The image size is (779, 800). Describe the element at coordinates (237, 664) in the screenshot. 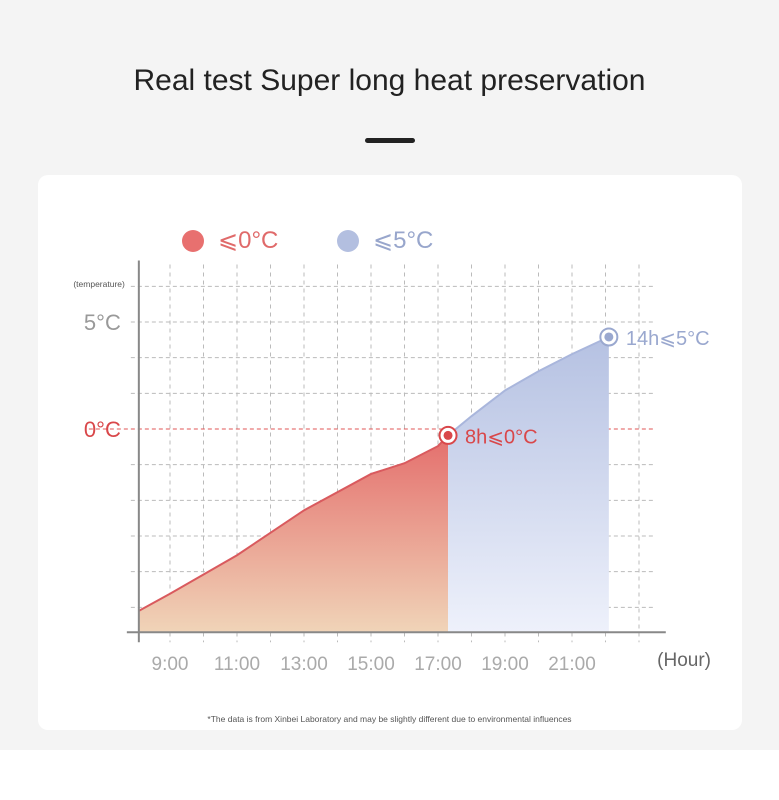

I see `x-tick-label: 11:00` at that location.